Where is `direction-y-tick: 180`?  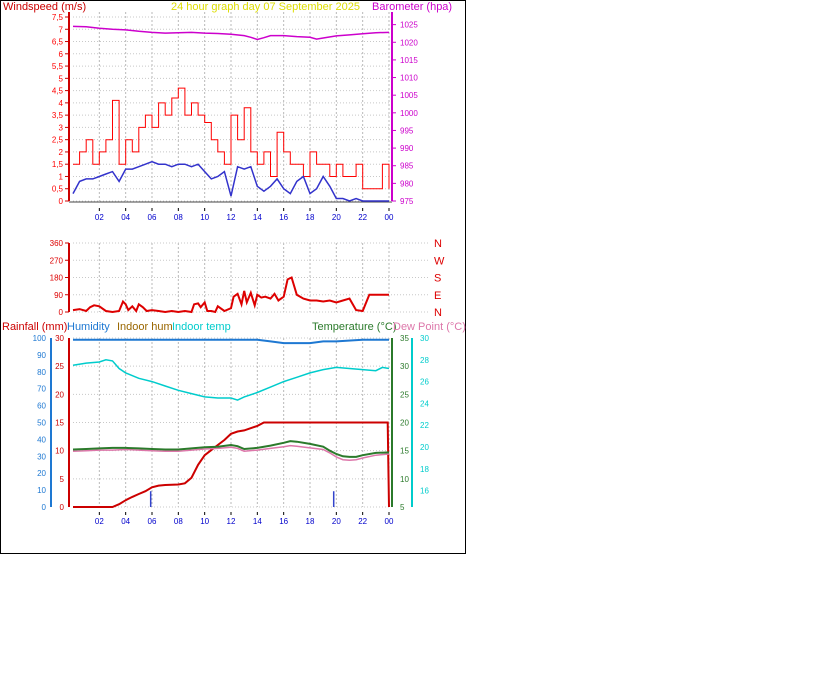 direction-y-tick: 180 is located at coordinates (57, 278).